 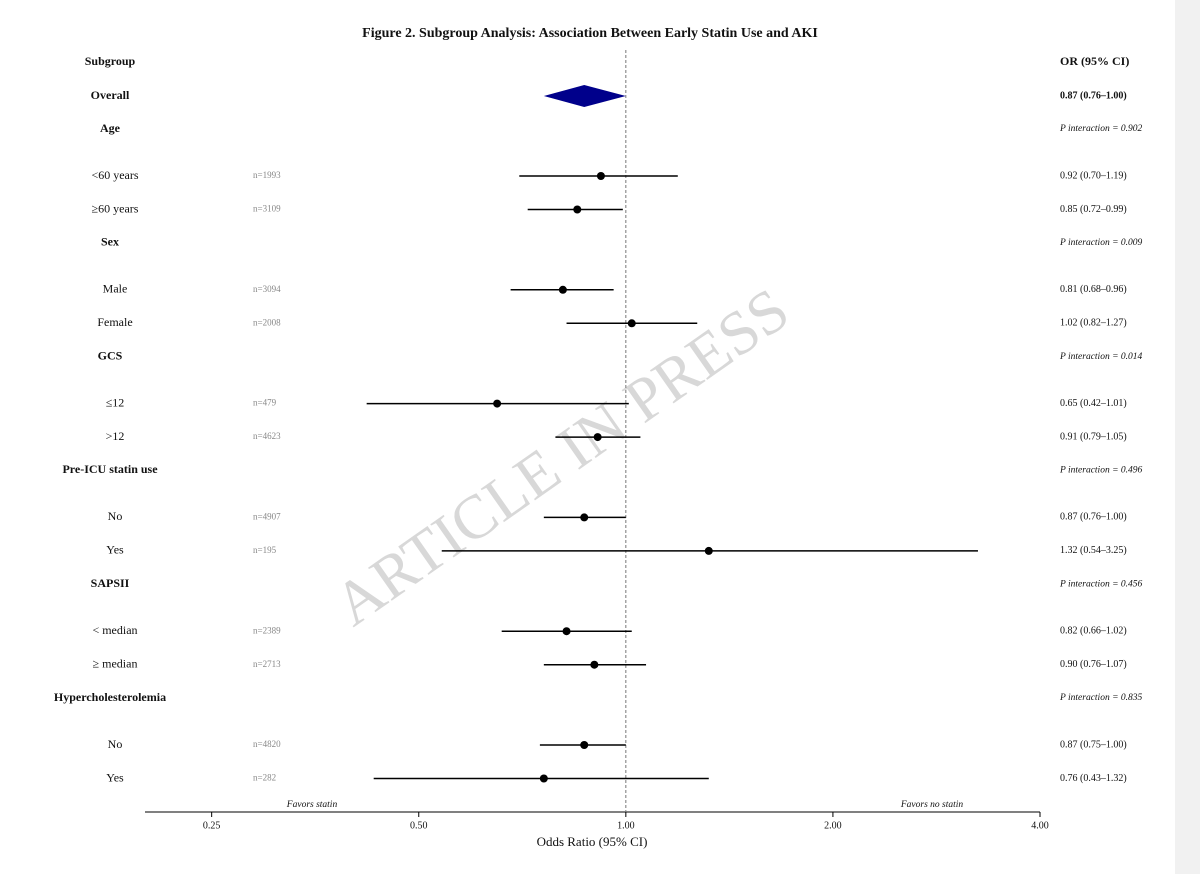 I want to click on x-tick-label: 4.00, so click(x=1040, y=825).